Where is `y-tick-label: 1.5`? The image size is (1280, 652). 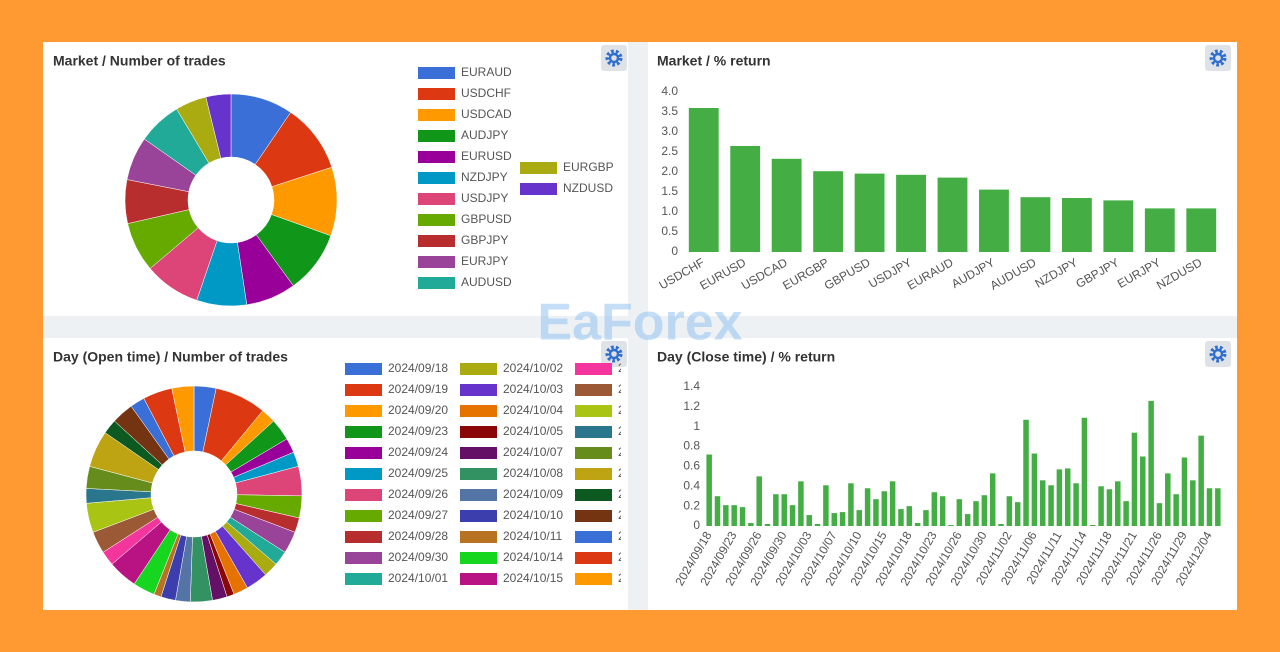
y-tick-label: 1.5 is located at coordinates (669, 191).